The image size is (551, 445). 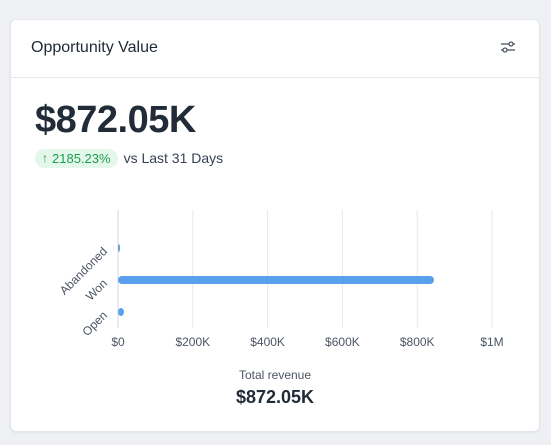 I want to click on total-revenue-label: Total revenue, so click(x=275, y=375).